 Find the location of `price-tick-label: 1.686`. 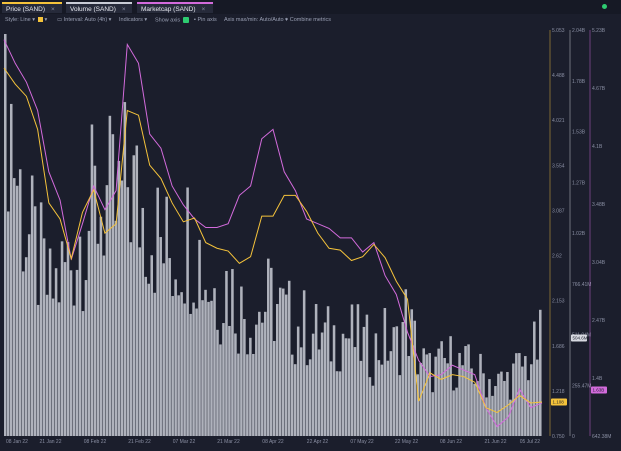

price-tick-label: 1.686 is located at coordinates (558, 347).